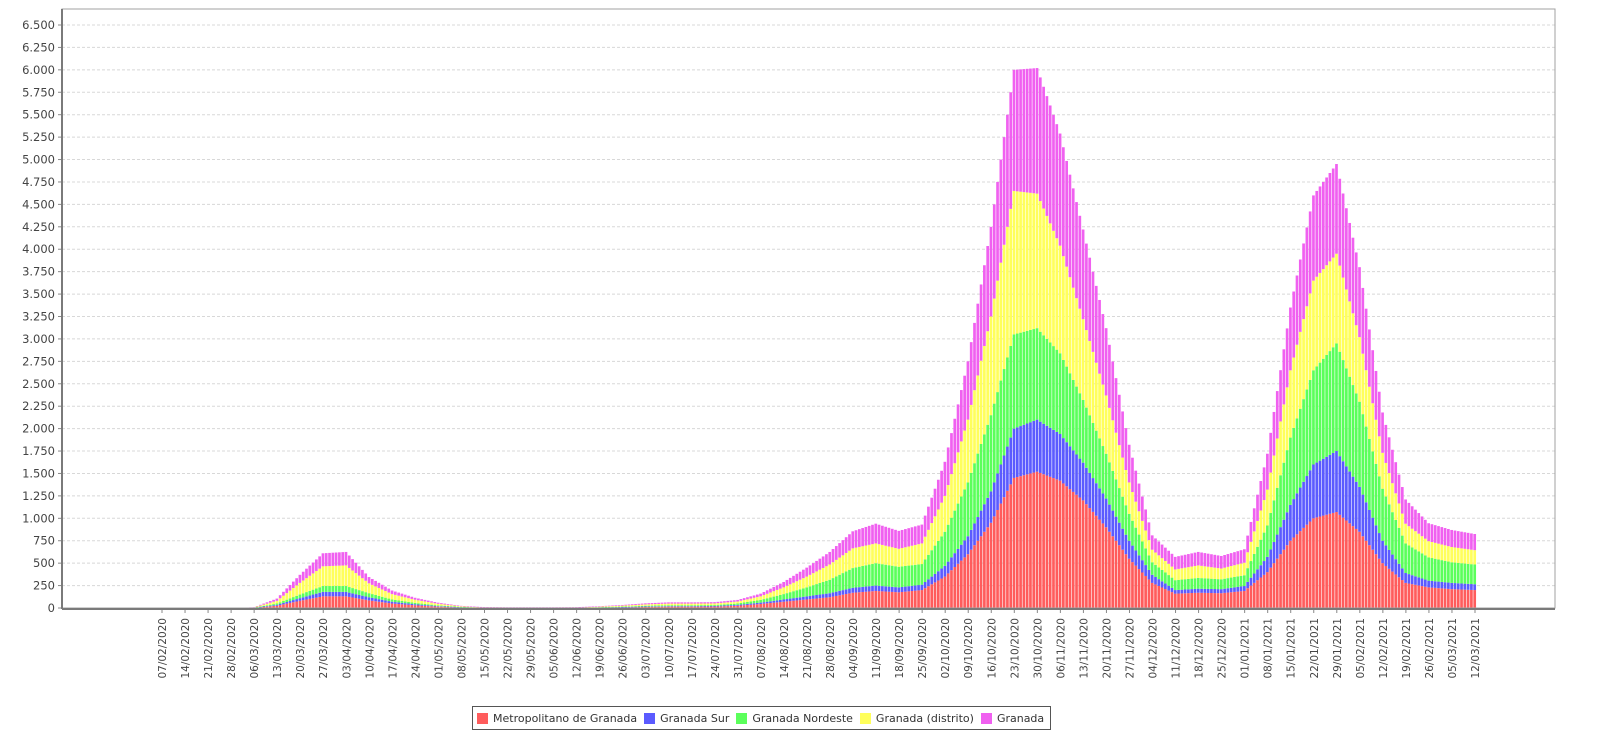  What do you see at coordinates (1012, 718) in the screenshot?
I see `legend-item-granada: Granada` at bounding box center [1012, 718].